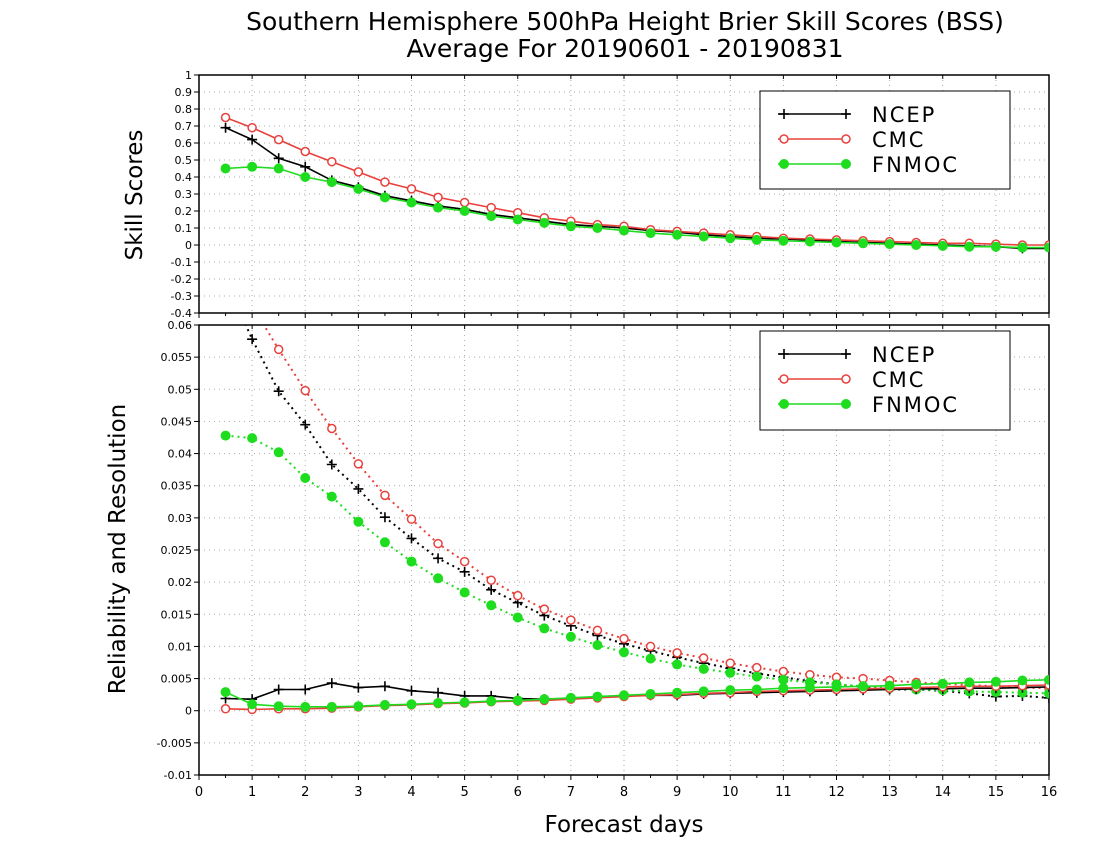  I want to click on x-axis-label: Forecast days, so click(624, 825).